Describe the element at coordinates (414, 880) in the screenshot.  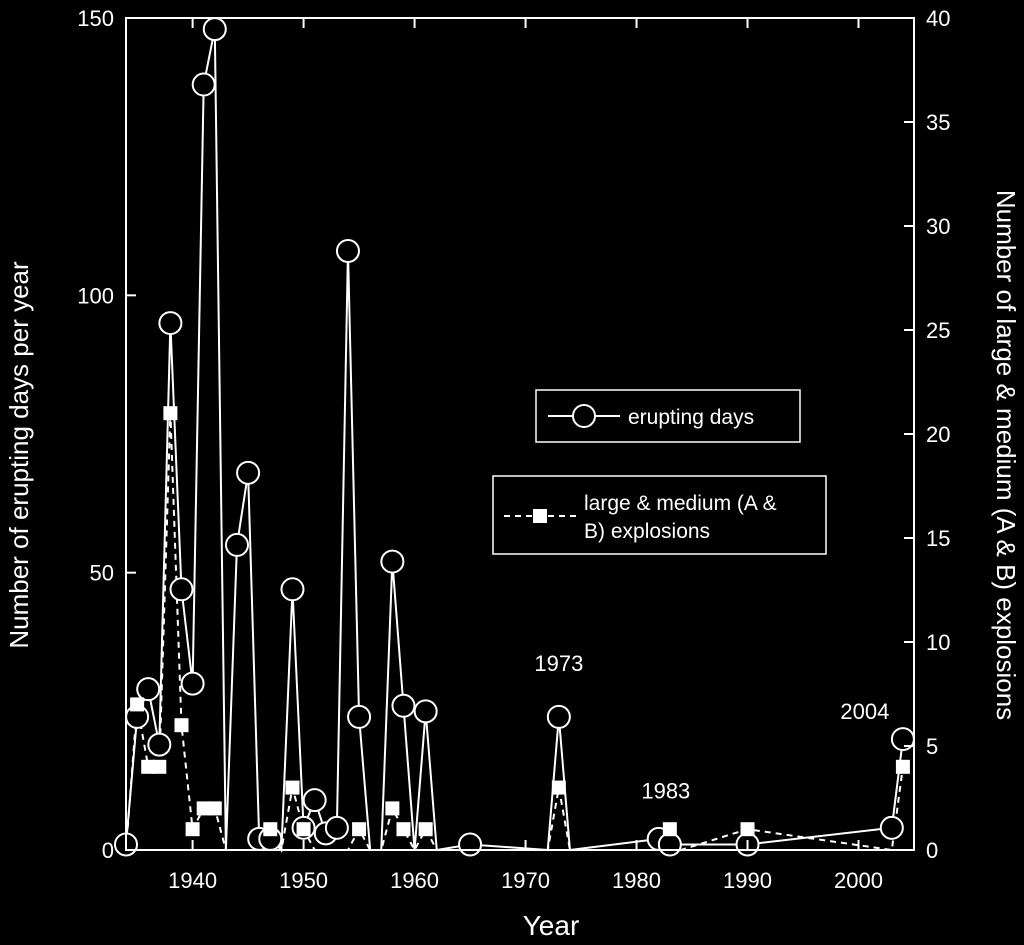
I see `x-tick-label: 1960` at that location.